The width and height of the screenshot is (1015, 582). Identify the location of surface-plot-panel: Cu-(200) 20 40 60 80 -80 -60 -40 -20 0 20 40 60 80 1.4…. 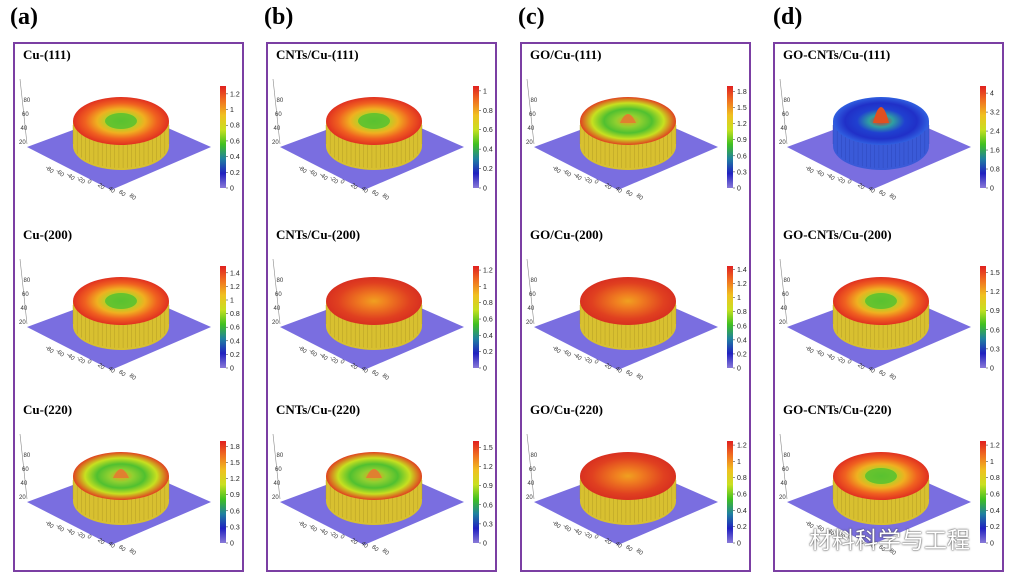
(128, 312).